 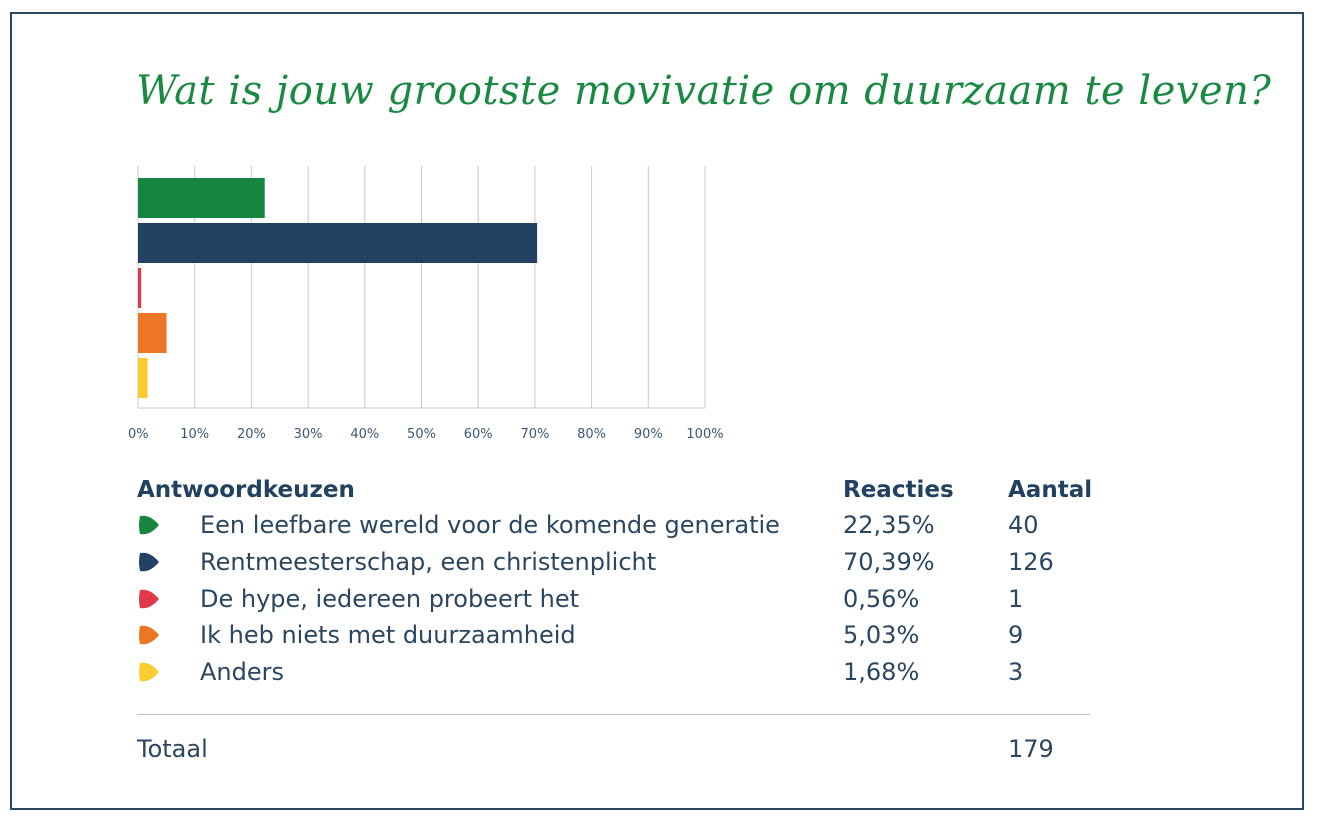 What do you see at coordinates (172, 749) in the screenshot?
I see `total-label: Totaal` at bounding box center [172, 749].